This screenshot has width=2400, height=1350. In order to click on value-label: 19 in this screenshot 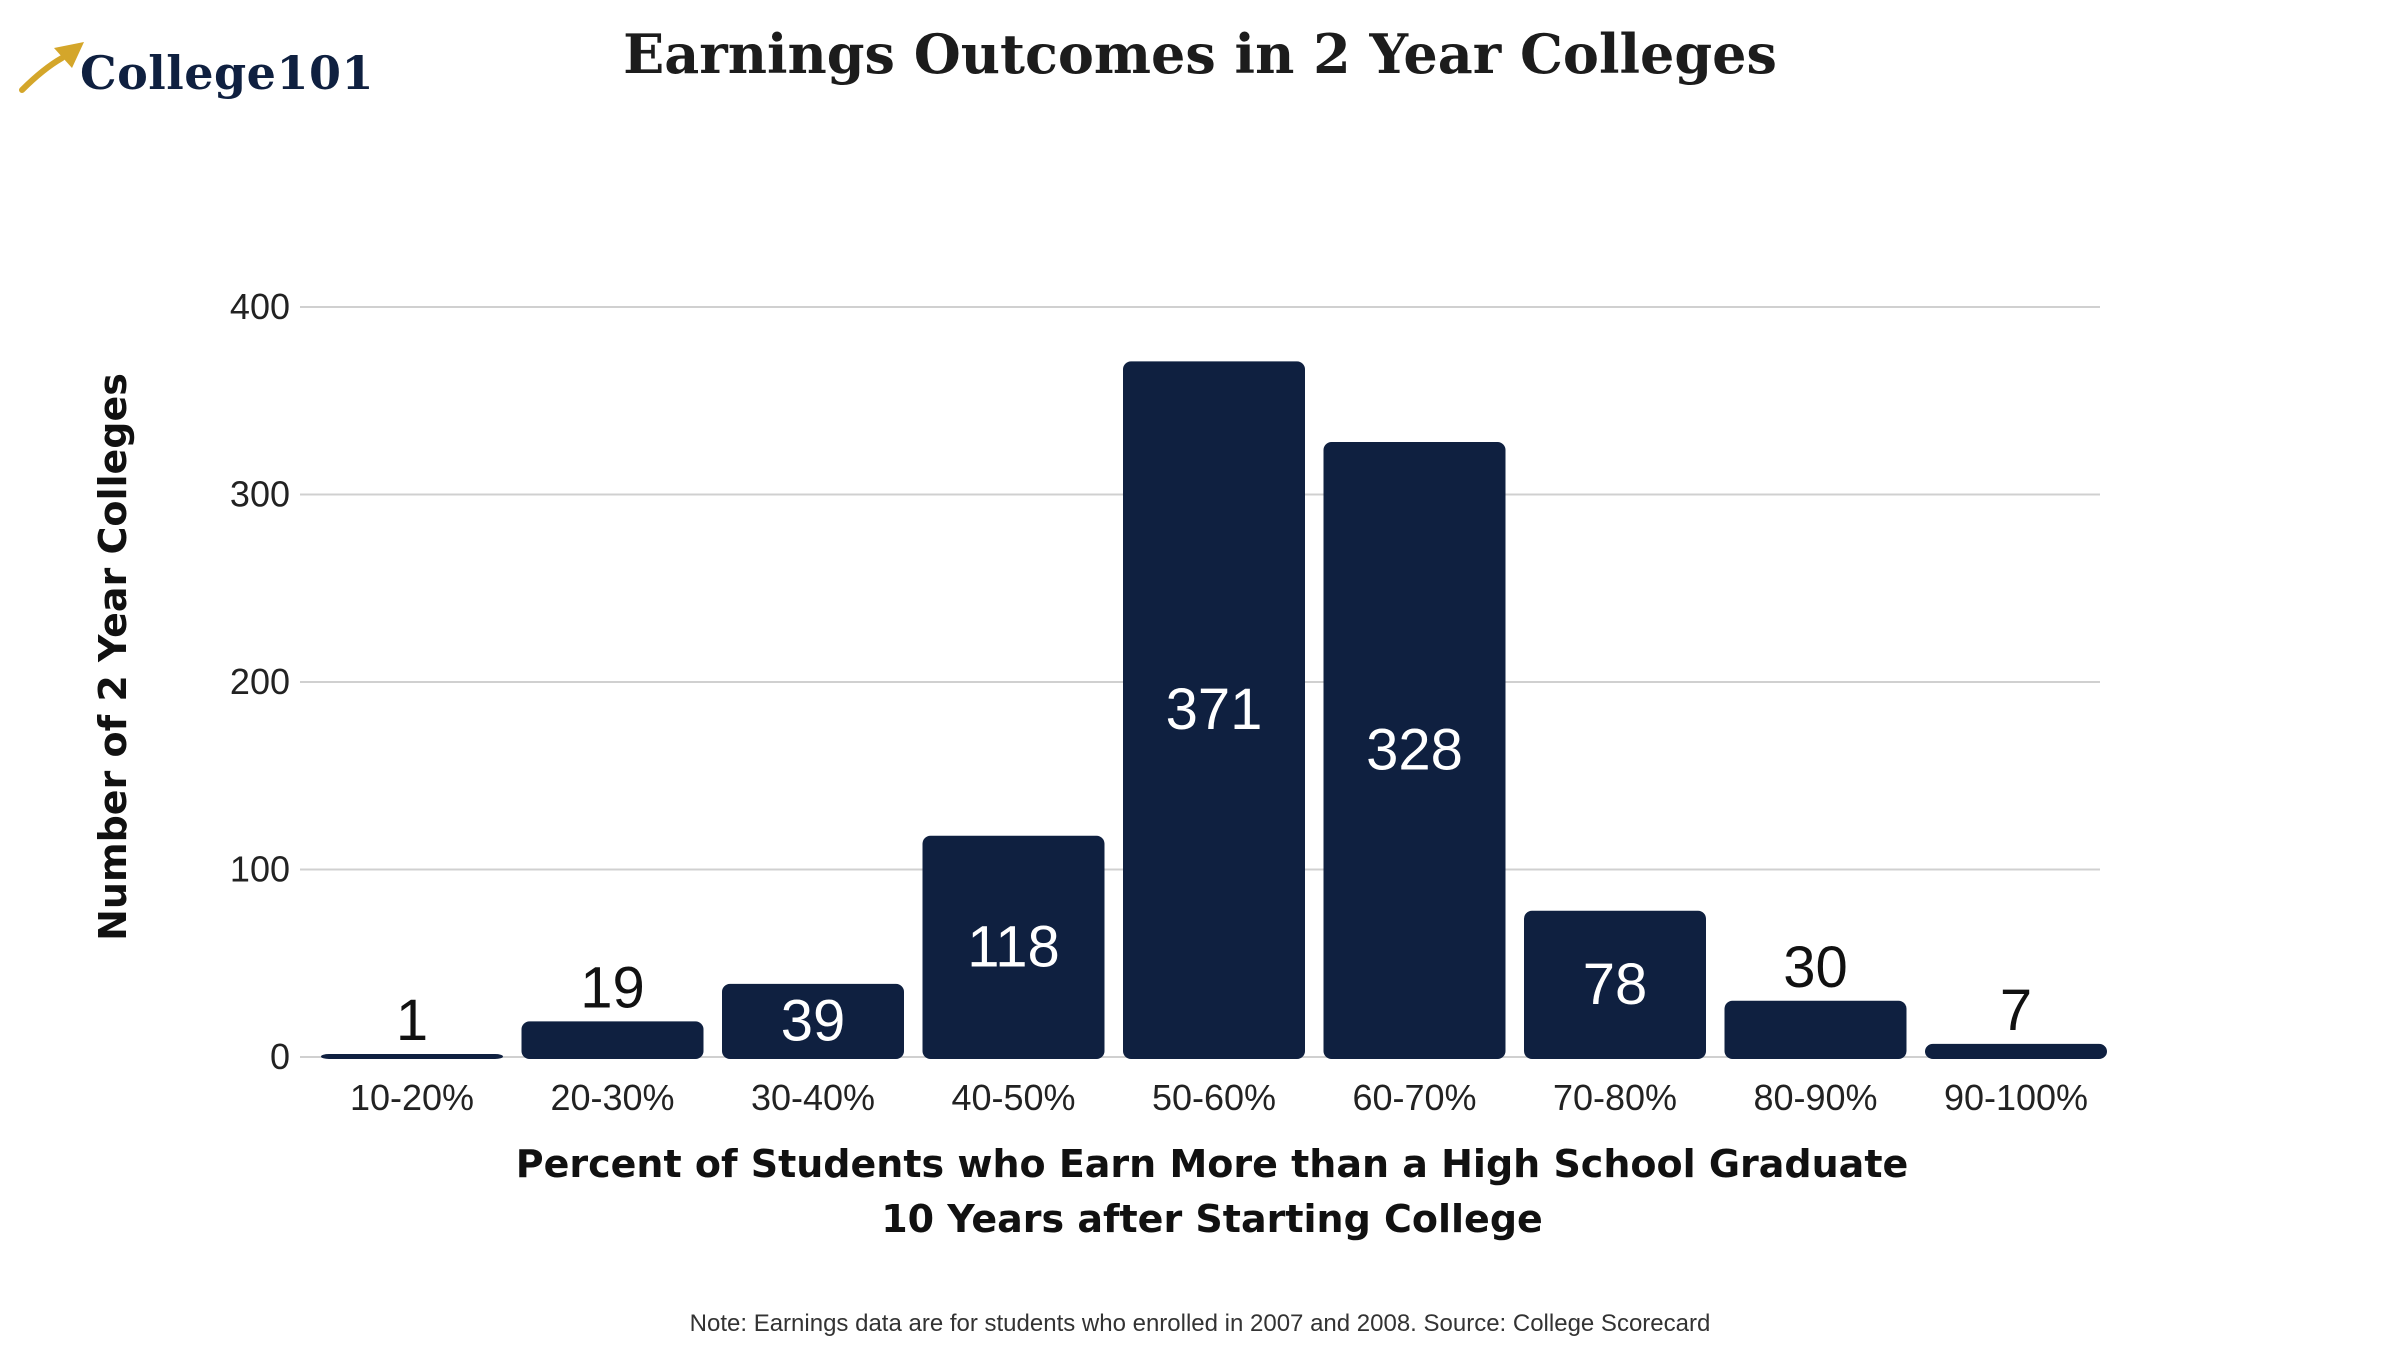, I will do `click(612, 987)`.